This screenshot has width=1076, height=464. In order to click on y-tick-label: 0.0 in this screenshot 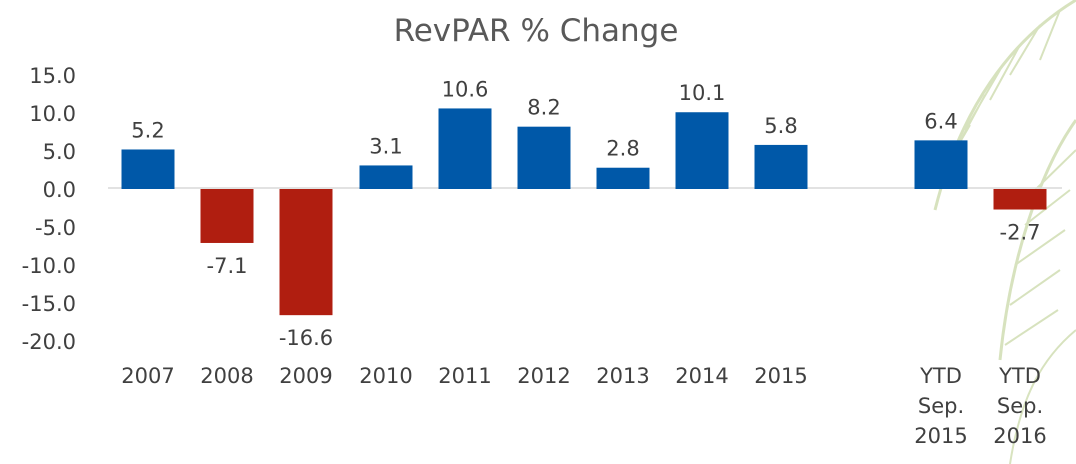, I will do `click(59, 190)`.